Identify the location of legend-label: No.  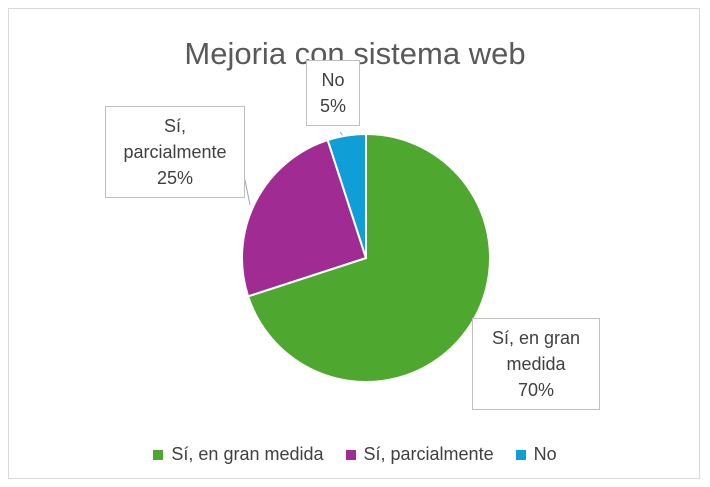
(545, 454).